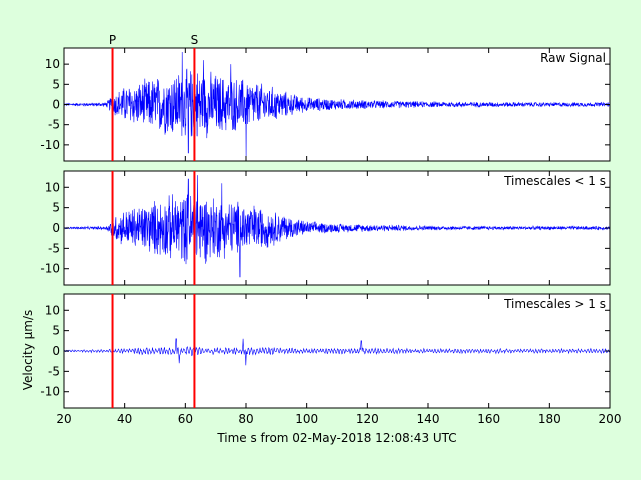 This screenshot has height=480, width=641. What do you see at coordinates (549, 419) in the screenshot?
I see `x-tick-label: 180` at bounding box center [549, 419].